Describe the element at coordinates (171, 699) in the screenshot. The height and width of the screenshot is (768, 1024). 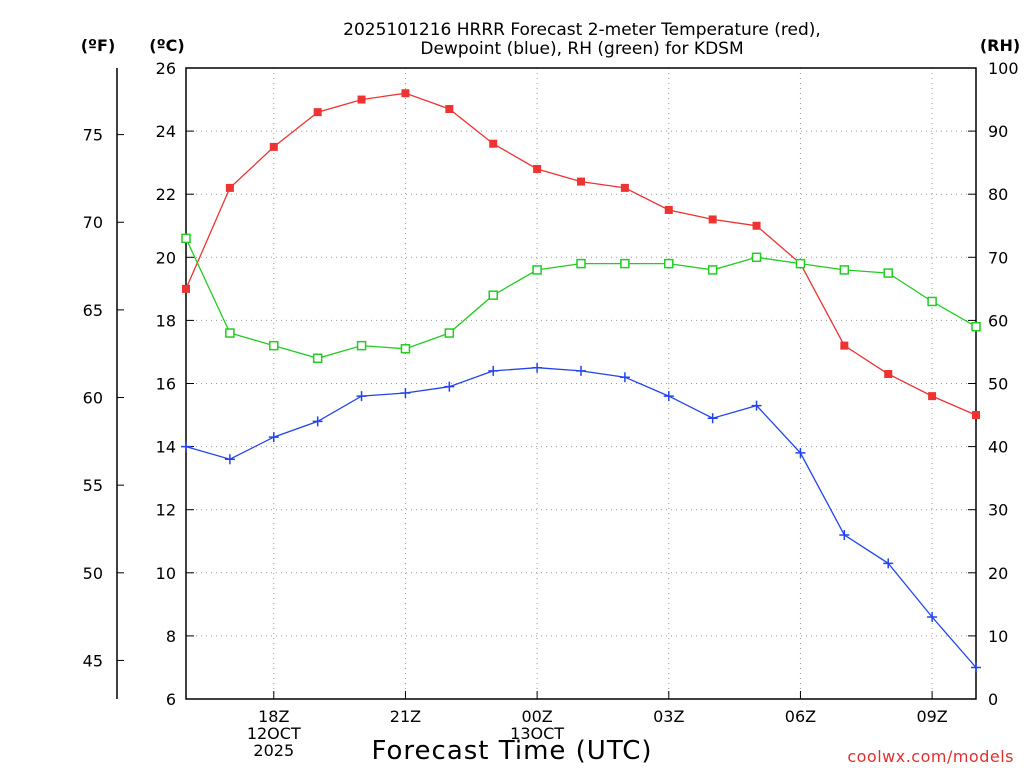
I see `celsius-tick-label: 6` at that location.